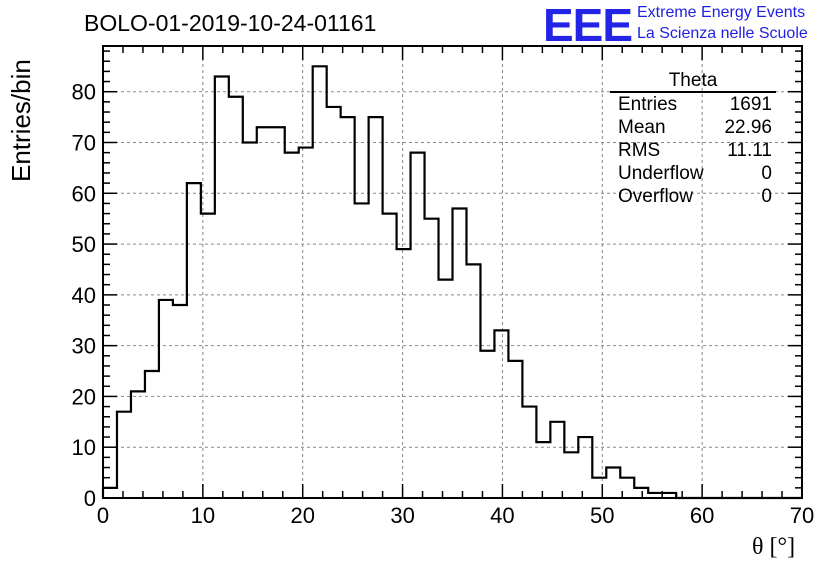 This screenshot has height=572, width=836. I want to click on stats-row: Overflow 0, so click(693, 196).